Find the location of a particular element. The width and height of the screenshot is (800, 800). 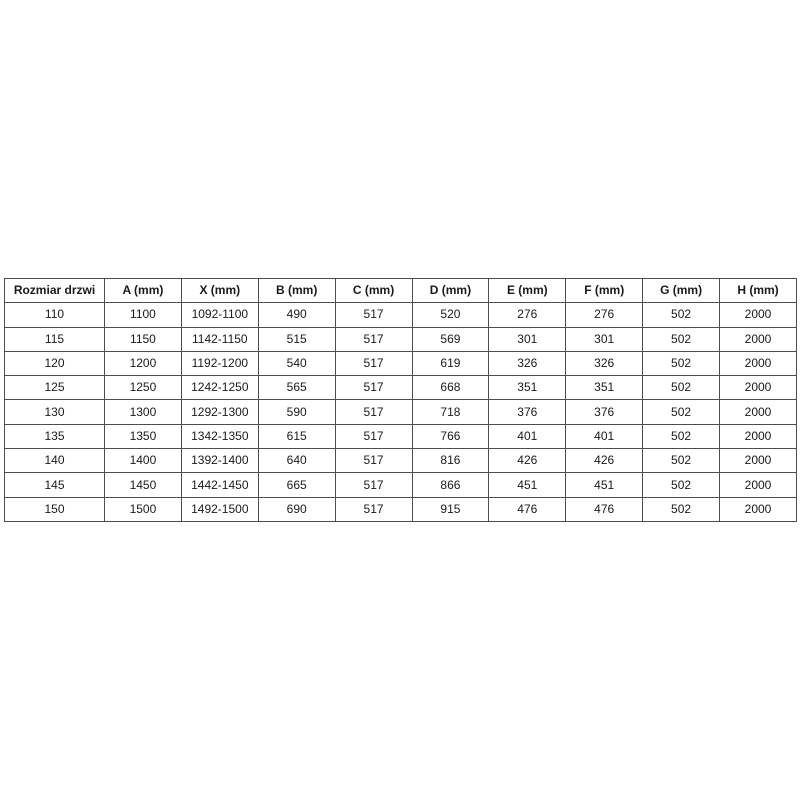

table-row: 150 1500 1492-1500 690 517 915 476 476 502 2000 is located at coordinates (400, 509).